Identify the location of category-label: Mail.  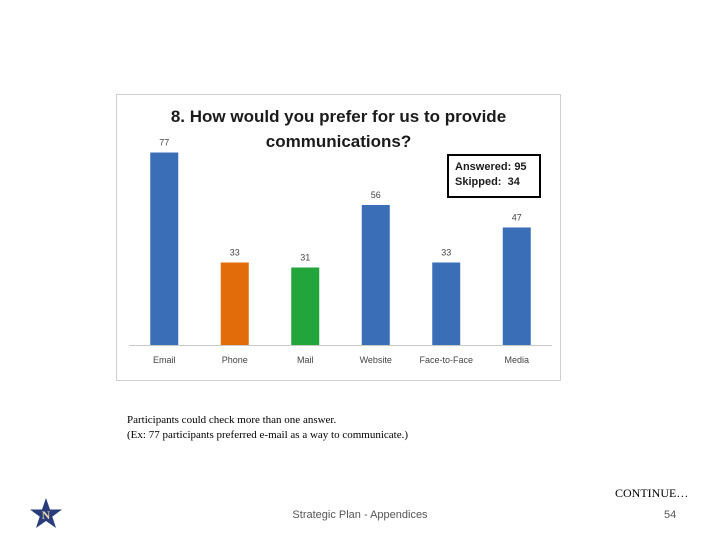
(305, 360).